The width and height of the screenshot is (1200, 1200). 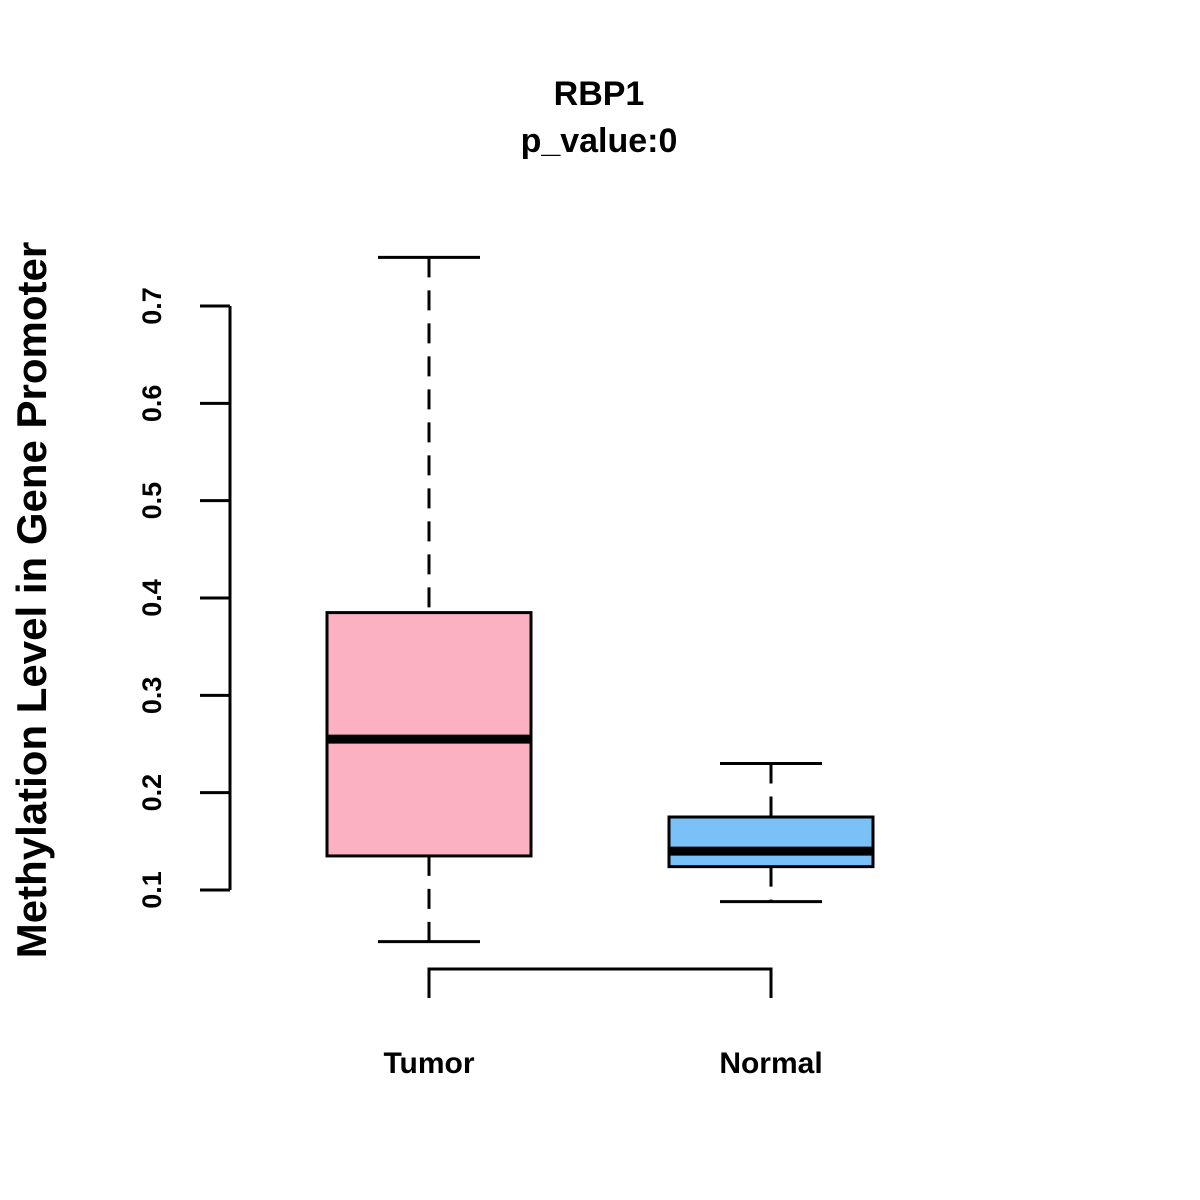 What do you see at coordinates (152, 501) in the screenshot?
I see `y-tick-label: 0.5` at bounding box center [152, 501].